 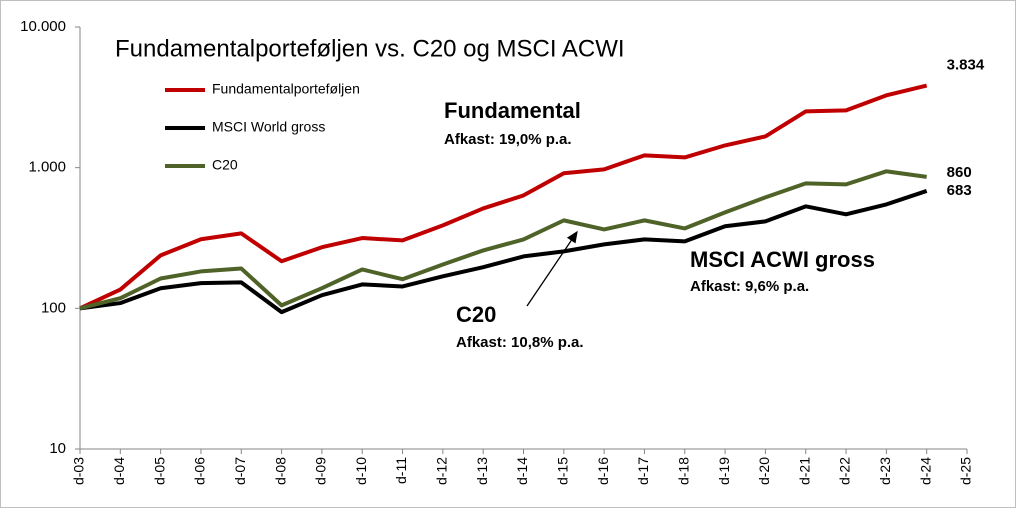 I want to click on annotation-arrow, so click(x=552, y=268).